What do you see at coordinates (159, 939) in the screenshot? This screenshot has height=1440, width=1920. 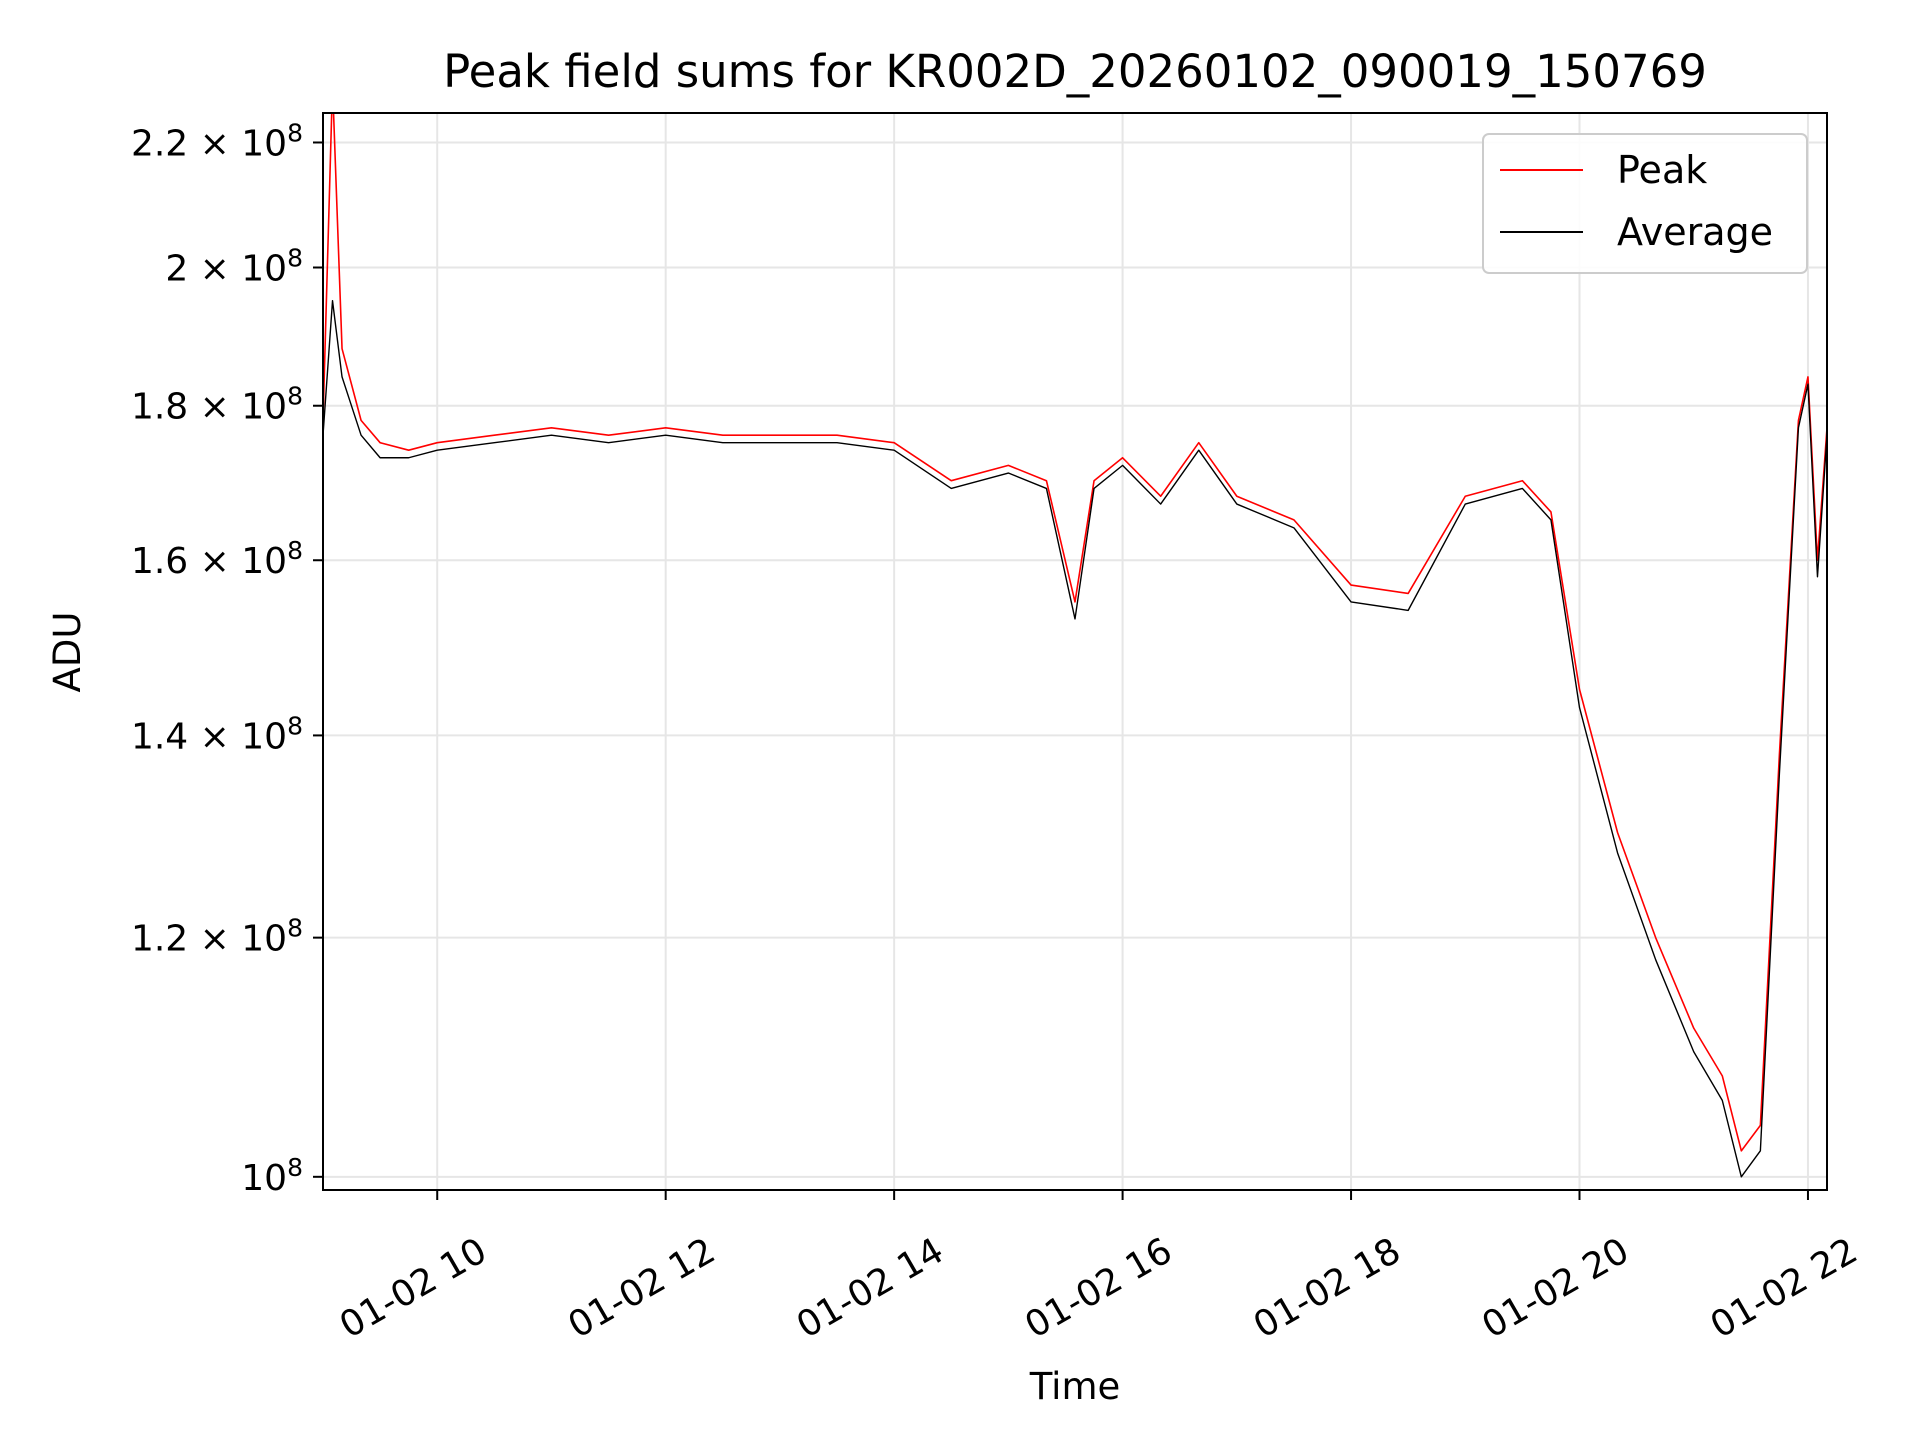 I see `y-tick-mantissa: 1.2` at bounding box center [159, 939].